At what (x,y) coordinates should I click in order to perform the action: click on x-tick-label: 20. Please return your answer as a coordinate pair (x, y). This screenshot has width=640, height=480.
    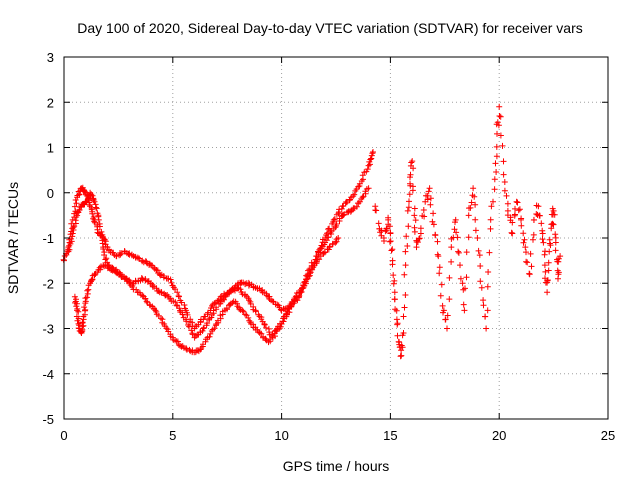
    Looking at the image, I should click on (499, 435).